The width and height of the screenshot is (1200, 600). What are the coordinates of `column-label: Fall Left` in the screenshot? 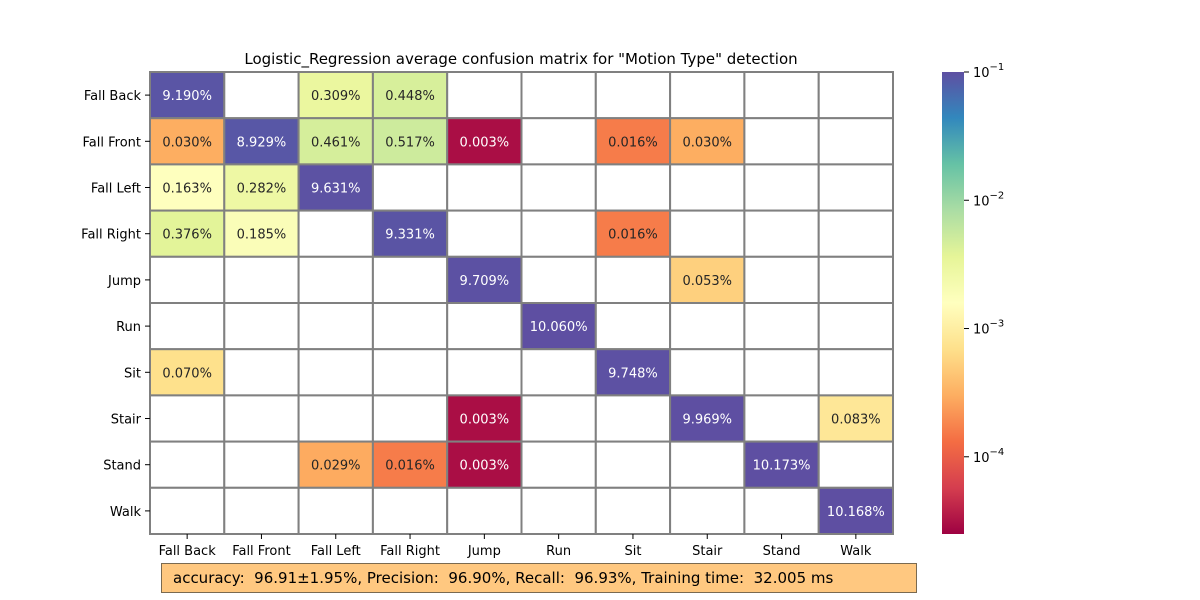 It's located at (336, 551).